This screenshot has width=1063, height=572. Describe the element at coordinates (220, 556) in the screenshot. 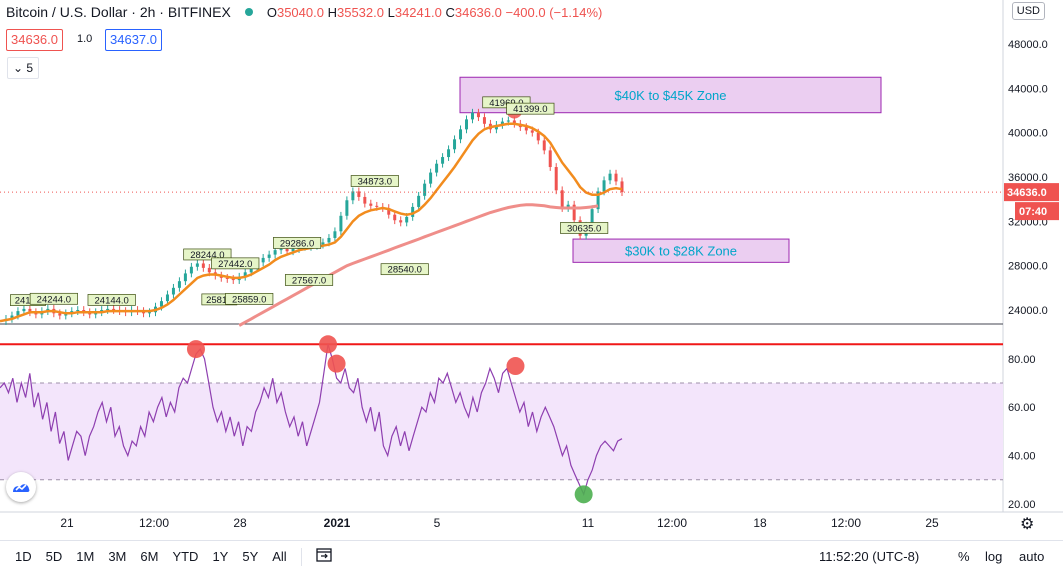

I see `range-1y-button: 1Y` at that location.